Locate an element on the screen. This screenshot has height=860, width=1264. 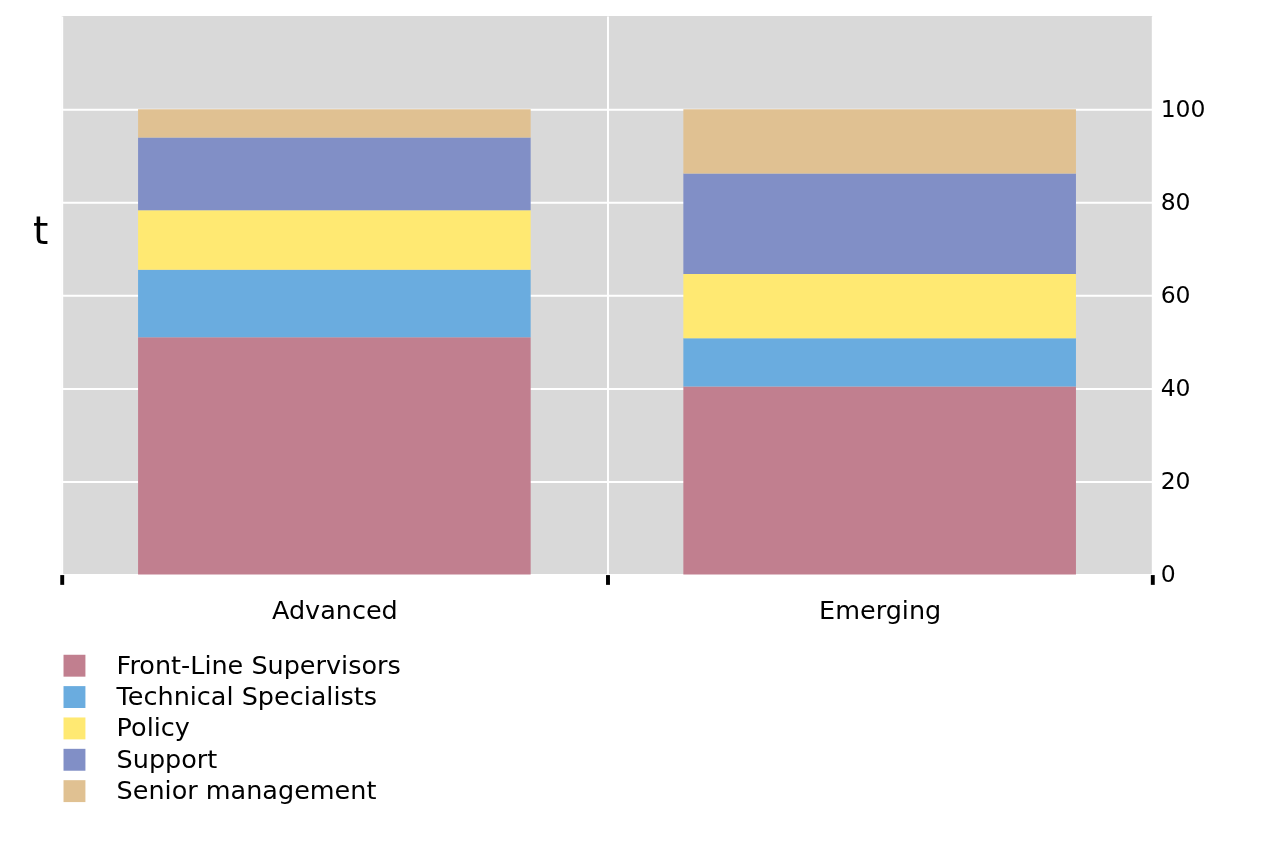
legend-label: Technical Specialists is located at coordinates (246, 695).